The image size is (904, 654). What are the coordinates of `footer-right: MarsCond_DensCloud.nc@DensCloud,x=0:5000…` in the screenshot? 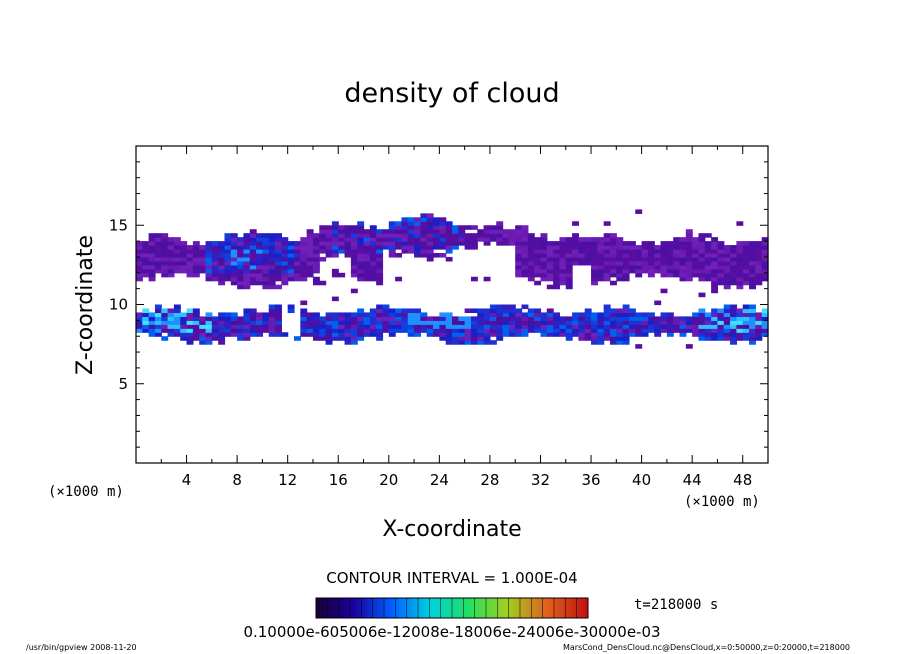 It's located at (706, 647).